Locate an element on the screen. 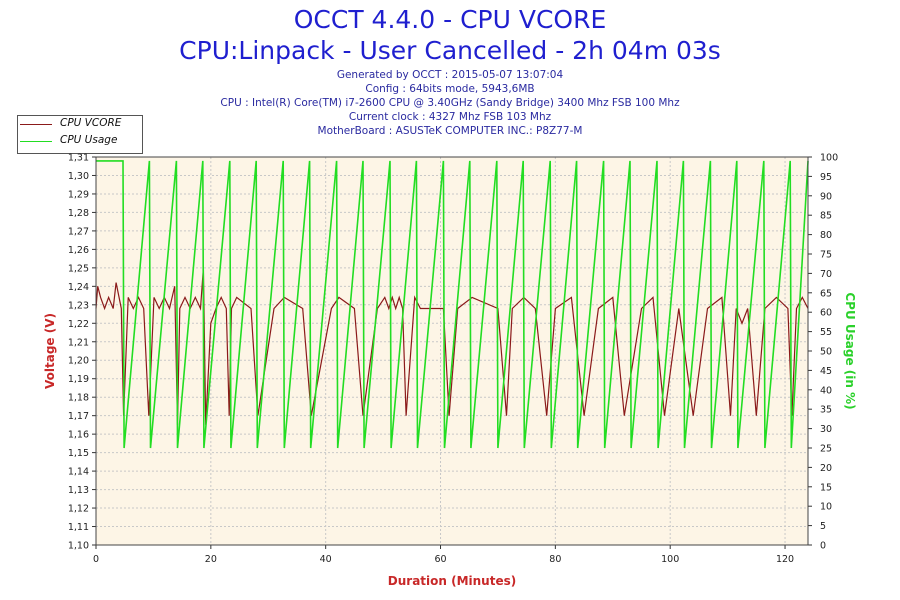 Image resolution: width=900 pixels, height=600 pixels. x-tick-label: 0 is located at coordinates (96, 559).